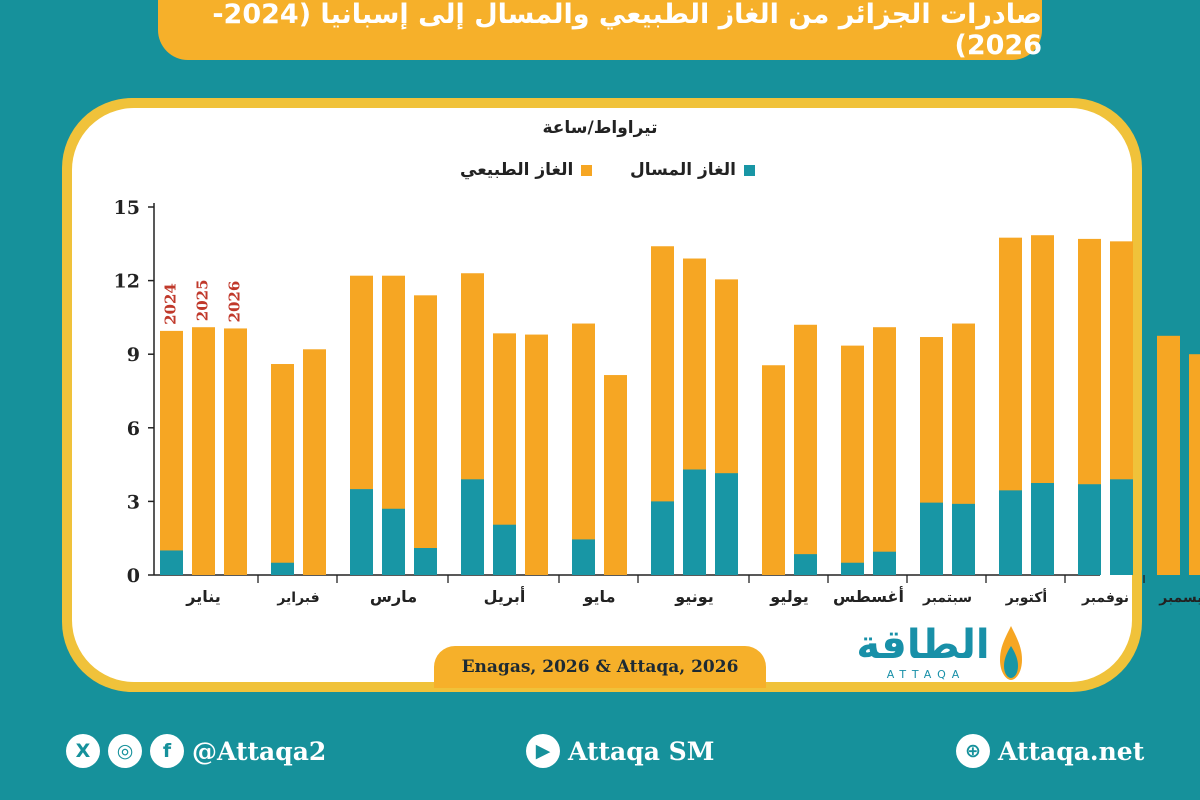 This screenshot has width=1200, height=800. What do you see at coordinates (683, 170) in the screenshot?
I see `legend-label-lng: الغاز المسال` at bounding box center [683, 170].